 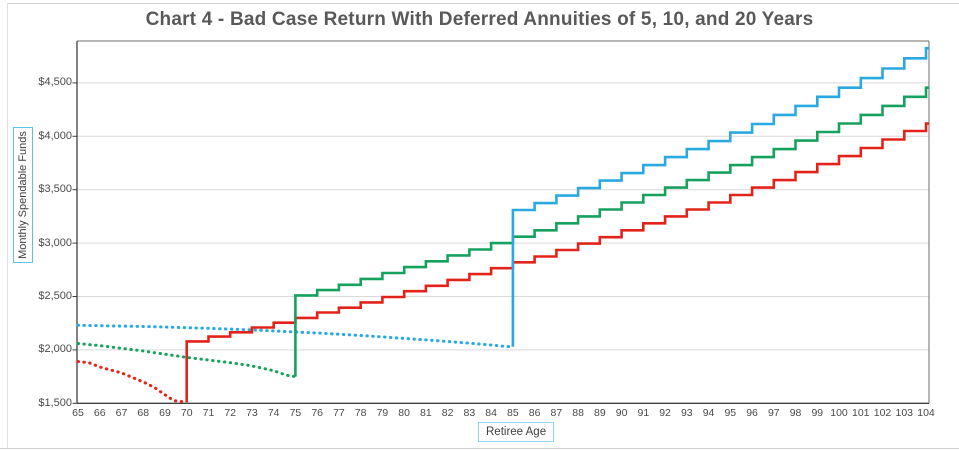 I want to click on page-divider, so click(x=479, y=448).